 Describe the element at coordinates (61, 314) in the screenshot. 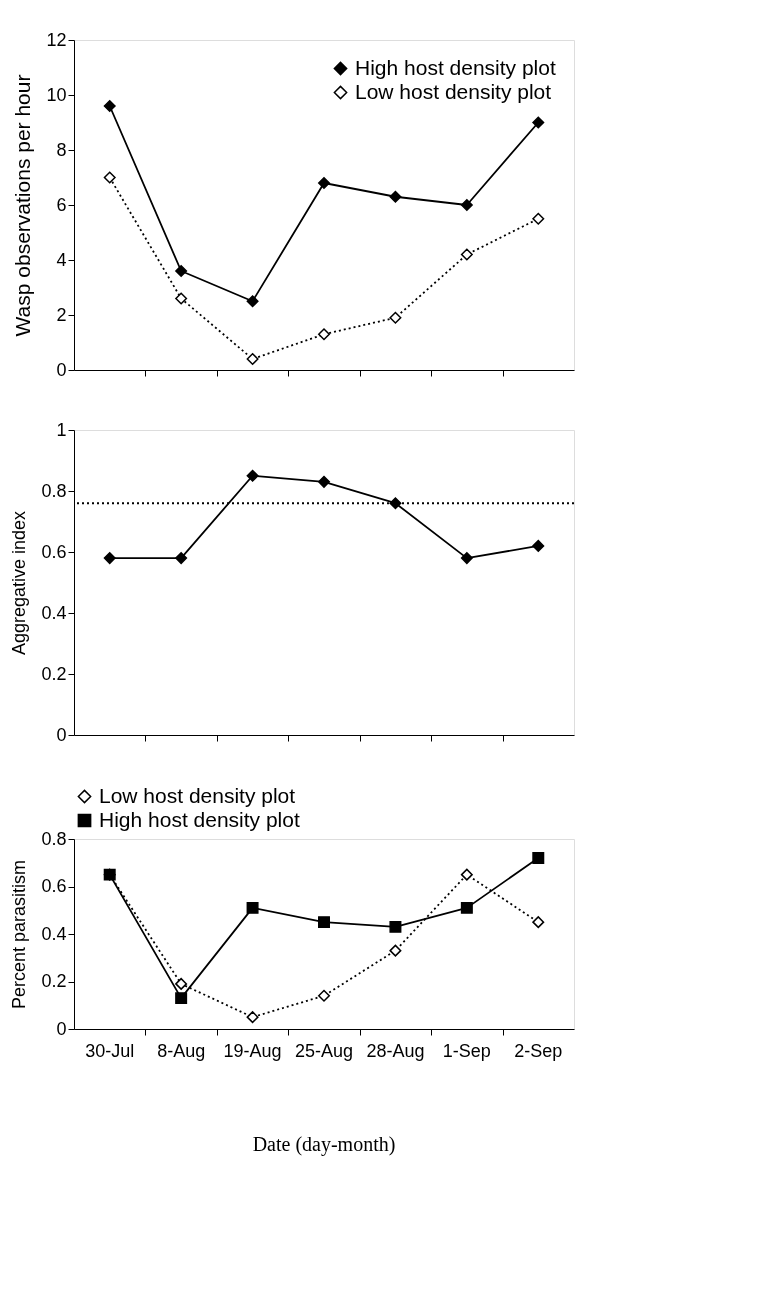

I see `y-tick-label: 2` at that location.